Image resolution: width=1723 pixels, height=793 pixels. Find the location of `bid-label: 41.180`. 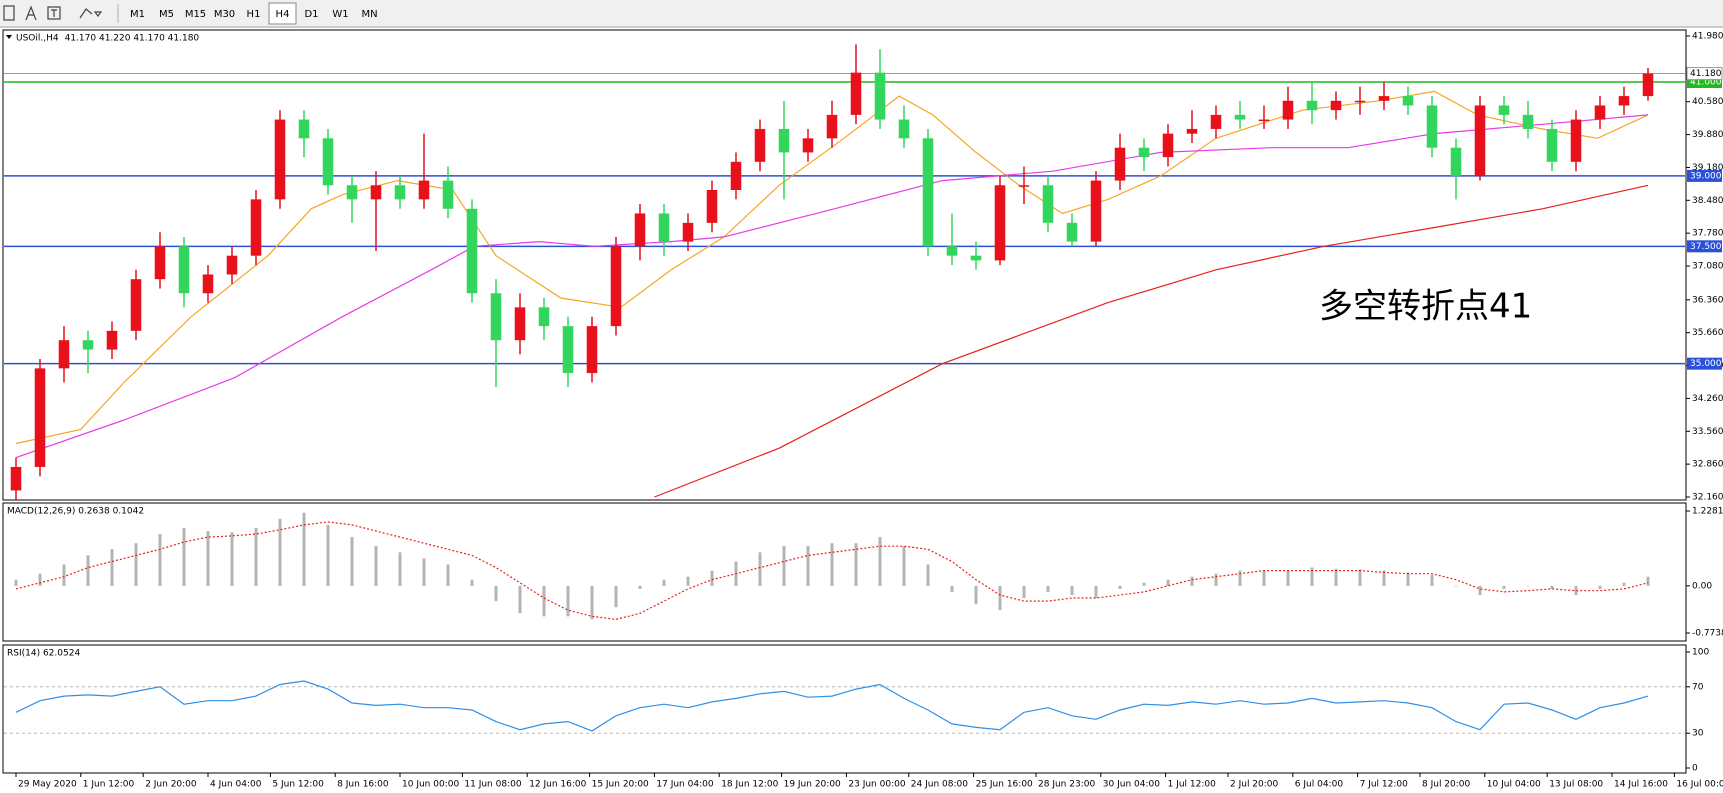

bid-label: 41.180 is located at coordinates (1706, 74).